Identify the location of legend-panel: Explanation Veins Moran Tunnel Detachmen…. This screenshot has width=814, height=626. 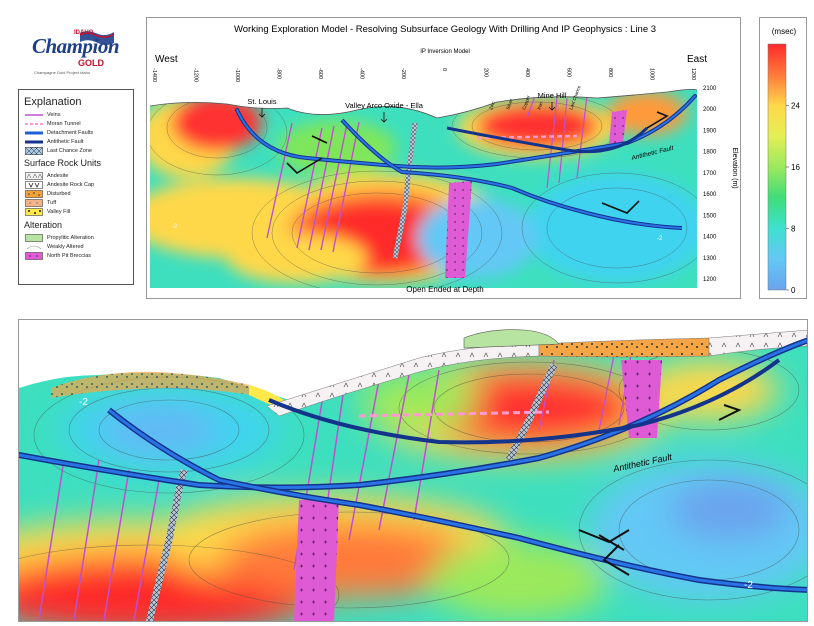
(76, 187).